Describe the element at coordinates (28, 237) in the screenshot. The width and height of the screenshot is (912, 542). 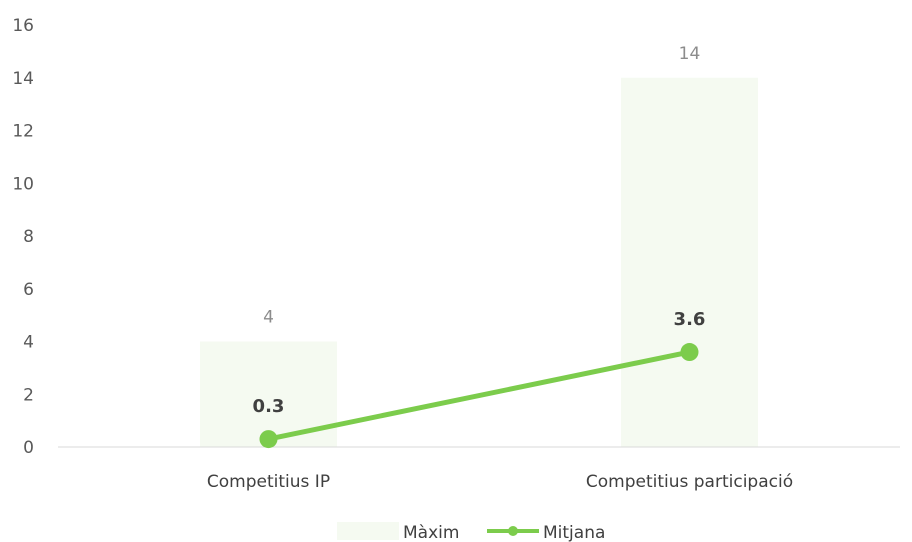
I see `y-tick-label: 8` at that location.